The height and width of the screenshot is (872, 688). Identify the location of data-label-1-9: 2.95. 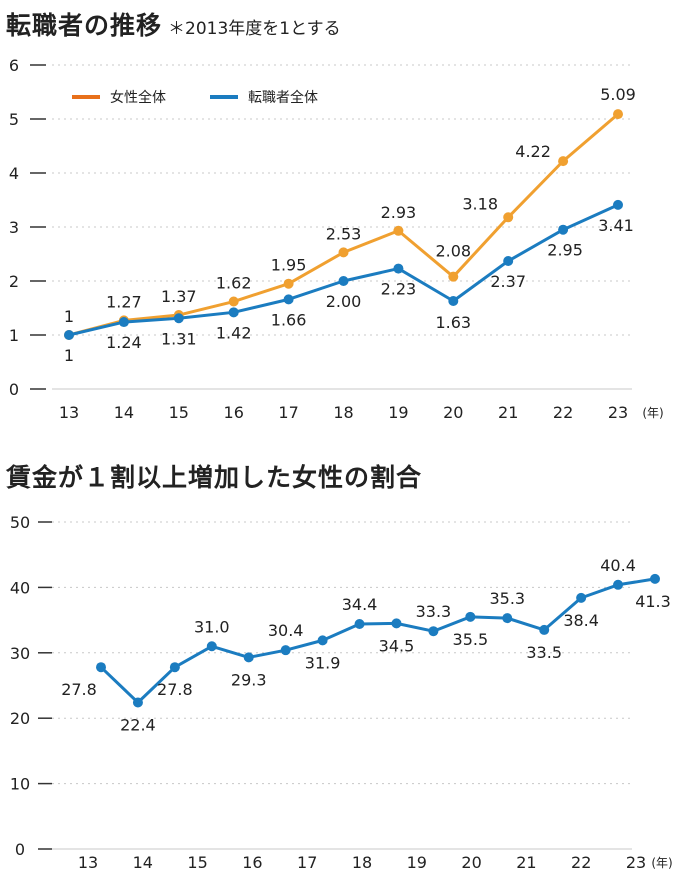
(565, 250).